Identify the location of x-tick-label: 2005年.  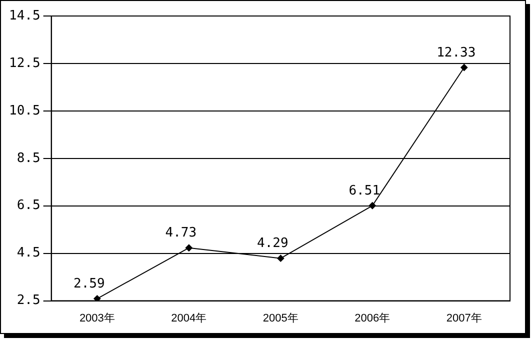
(280, 318).